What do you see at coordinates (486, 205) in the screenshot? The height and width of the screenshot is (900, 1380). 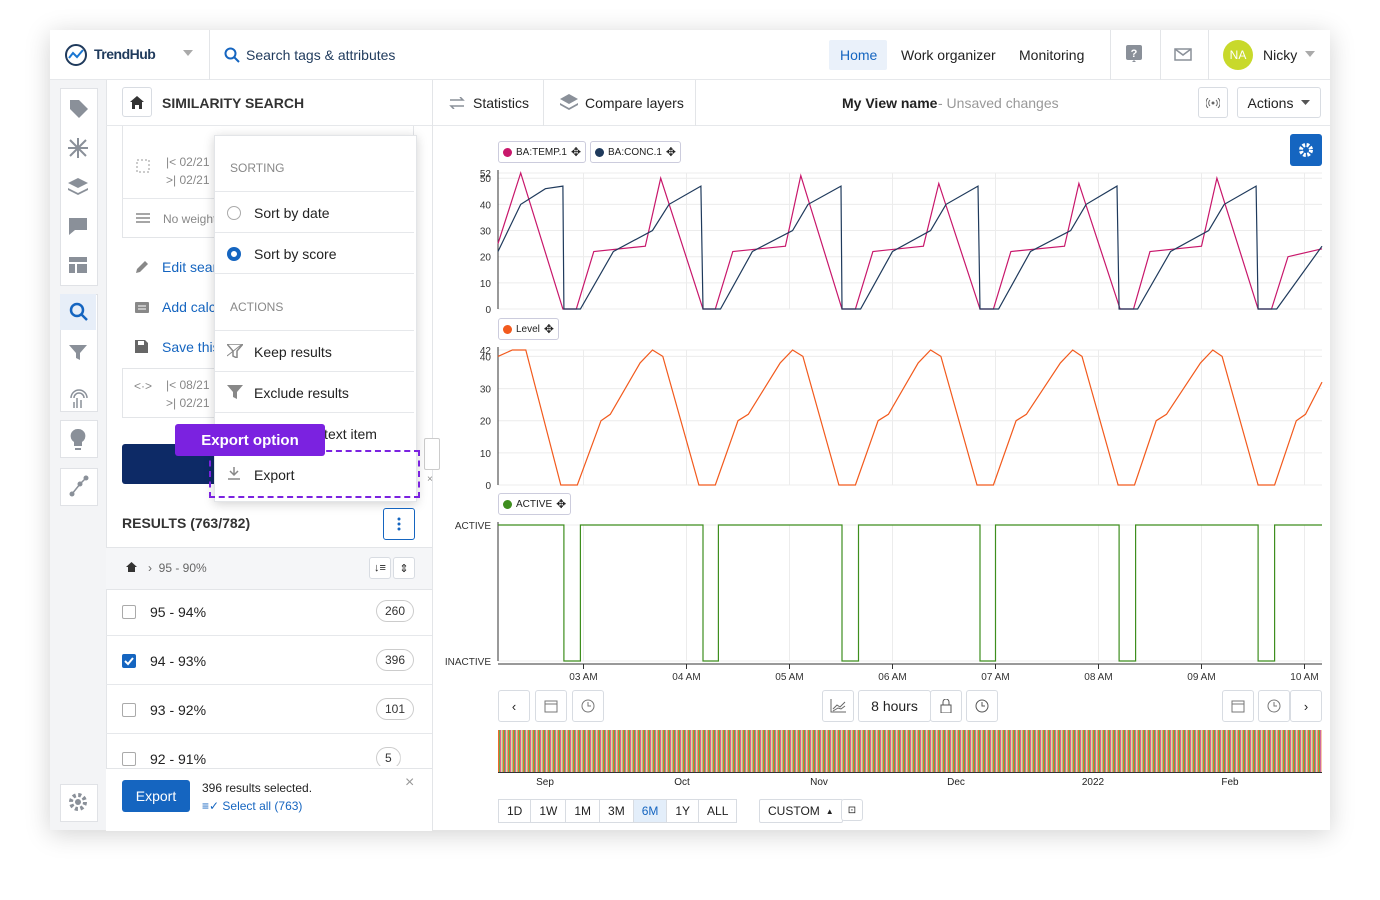 I see `y-tick-label: 40` at bounding box center [486, 205].